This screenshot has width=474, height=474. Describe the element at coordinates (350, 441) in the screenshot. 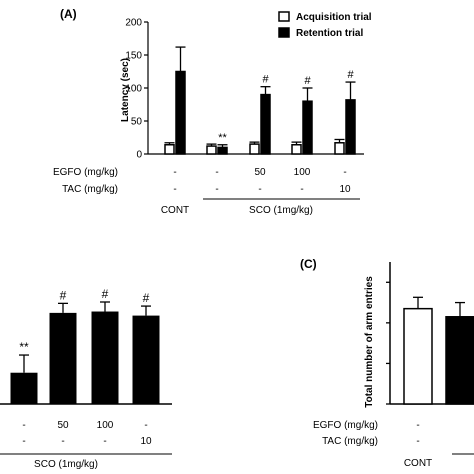

I see `panel-c-tac-row-label: TAC (mg/kg)` at that location.